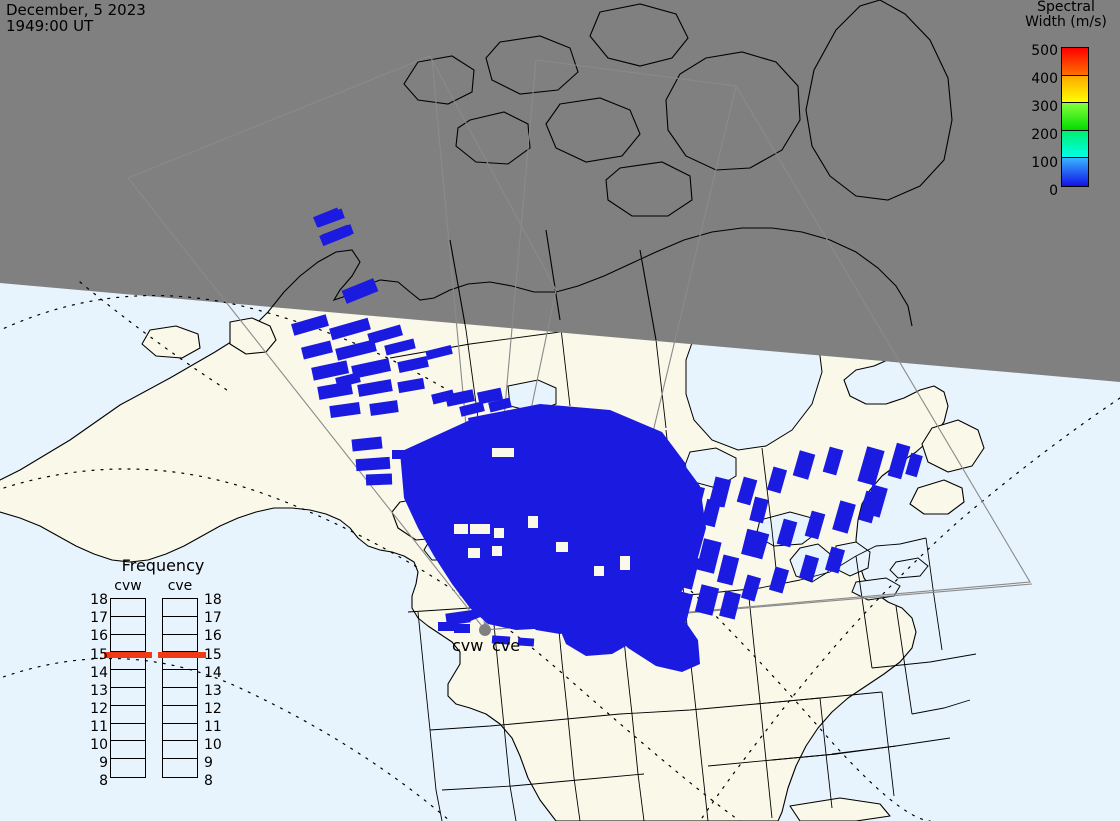 This screenshot has height=821, width=1120. I want to click on freq-tick-right-11: 11, so click(213, 727).